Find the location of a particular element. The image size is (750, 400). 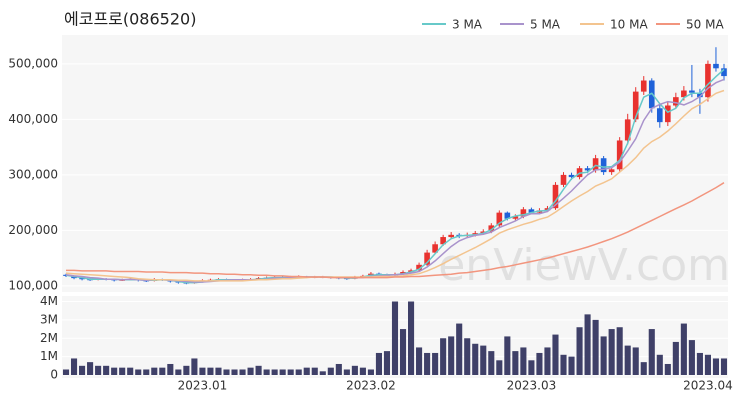

legend-label: 50 MA is located at coordinates (705, 25).